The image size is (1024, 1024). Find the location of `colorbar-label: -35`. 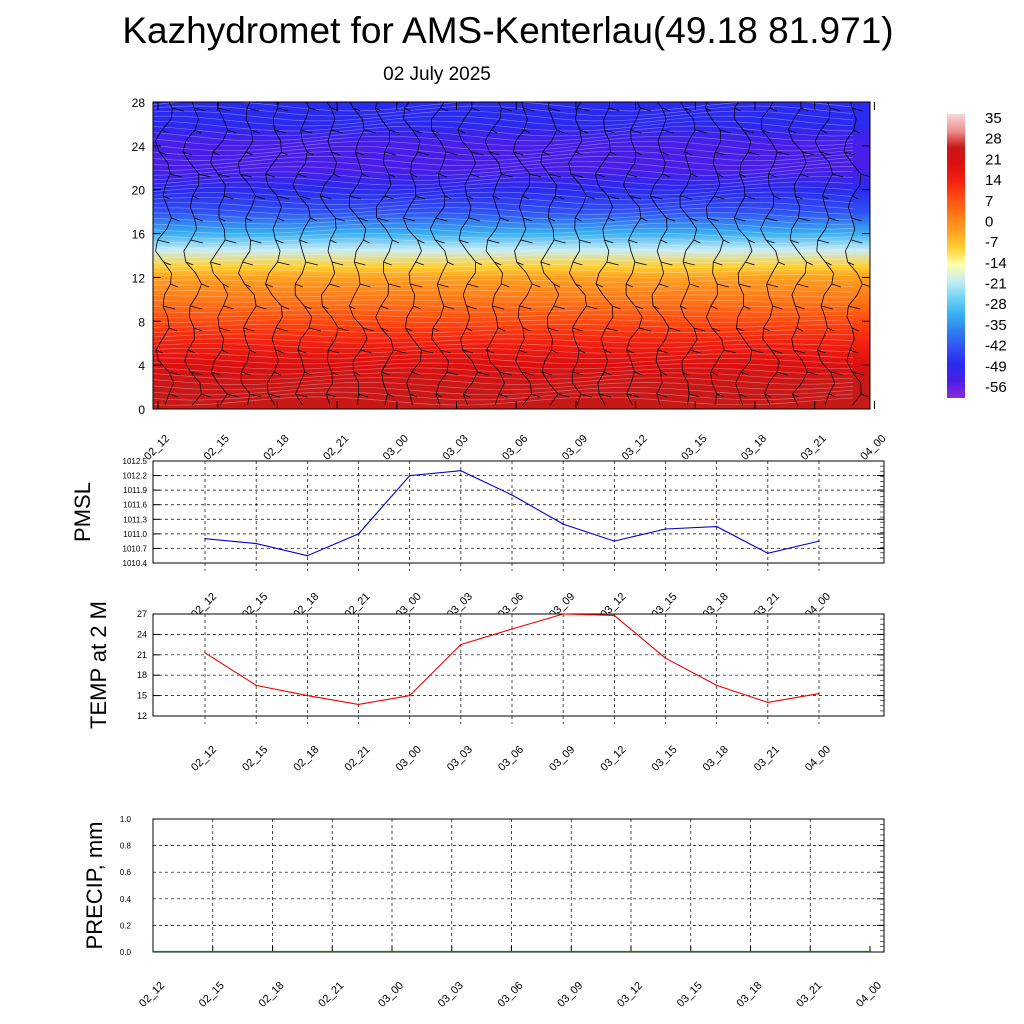

colorbar-label: -35 is located at coordinates (996, 325).